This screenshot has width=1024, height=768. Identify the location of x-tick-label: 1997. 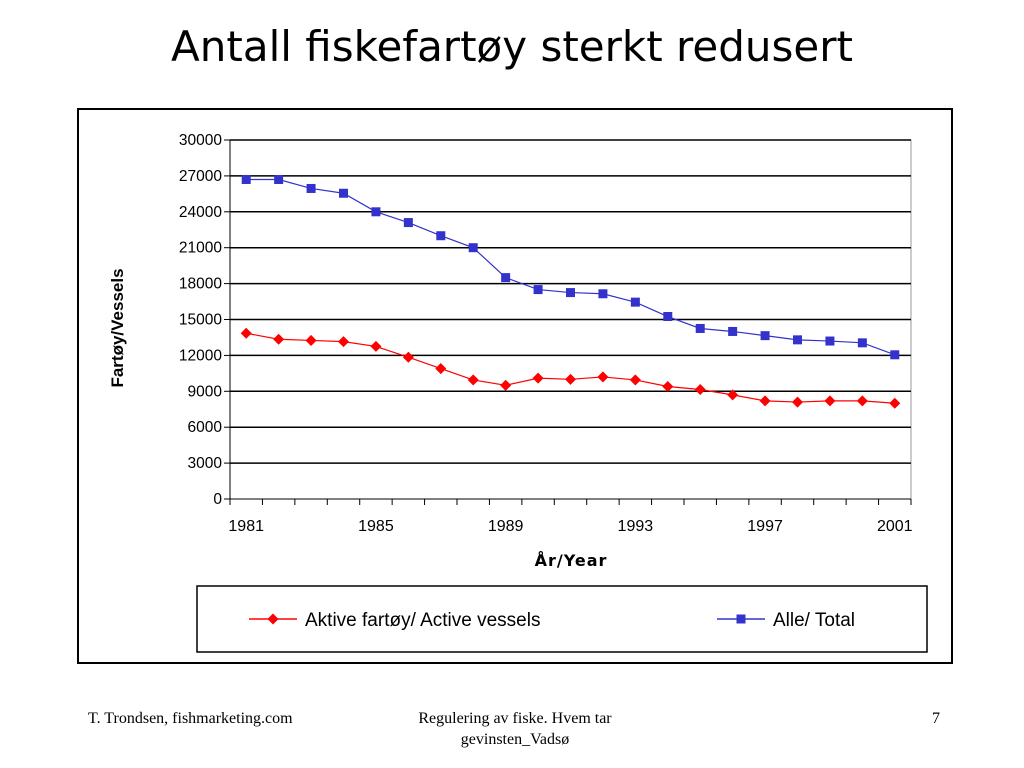
(765, 526).